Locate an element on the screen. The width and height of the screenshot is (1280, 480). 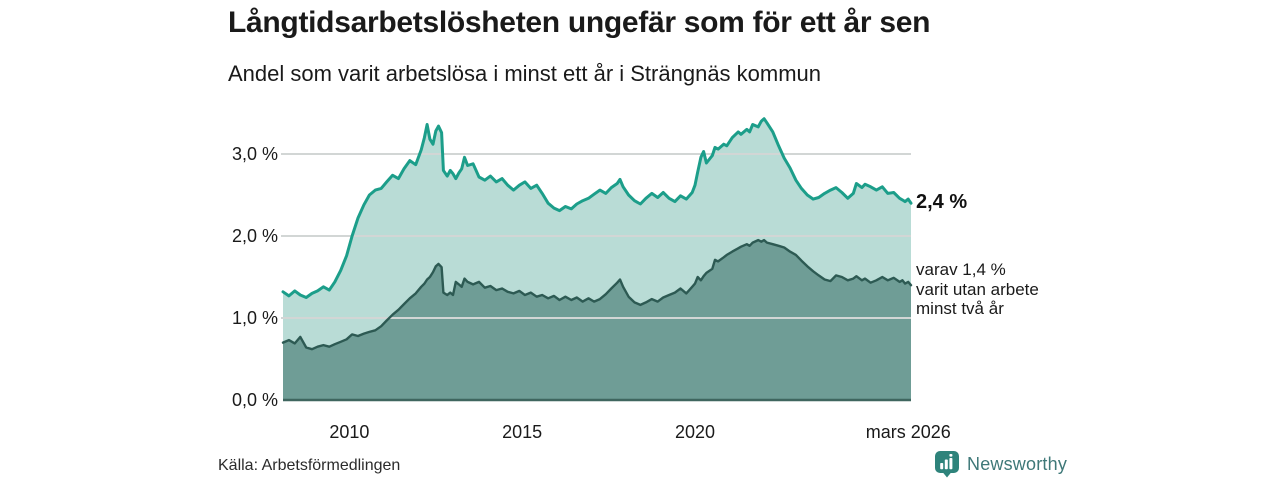
secondary-value-line: minst två år is located at coordinates (960, 308).